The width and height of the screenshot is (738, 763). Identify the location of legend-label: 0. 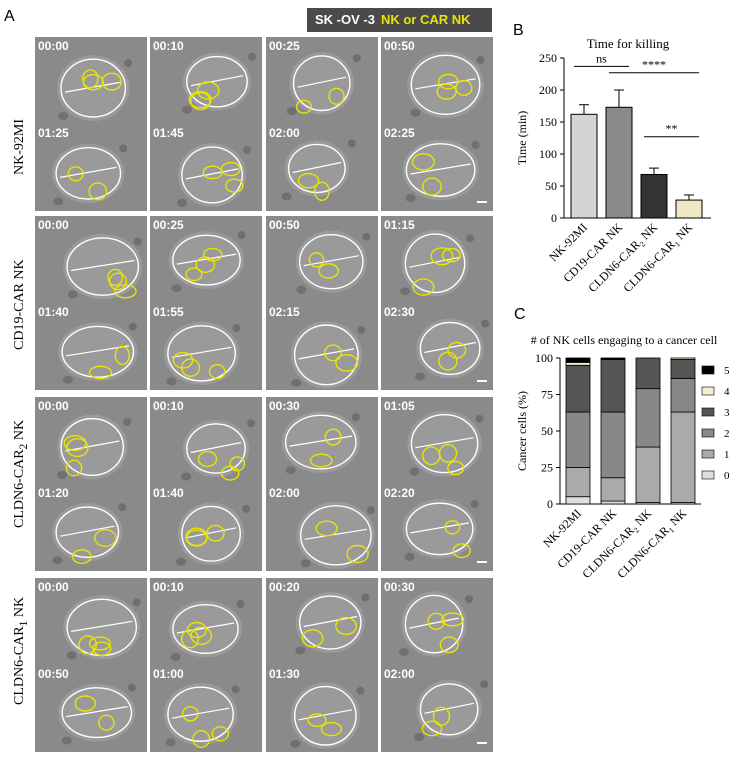
(727, 476).